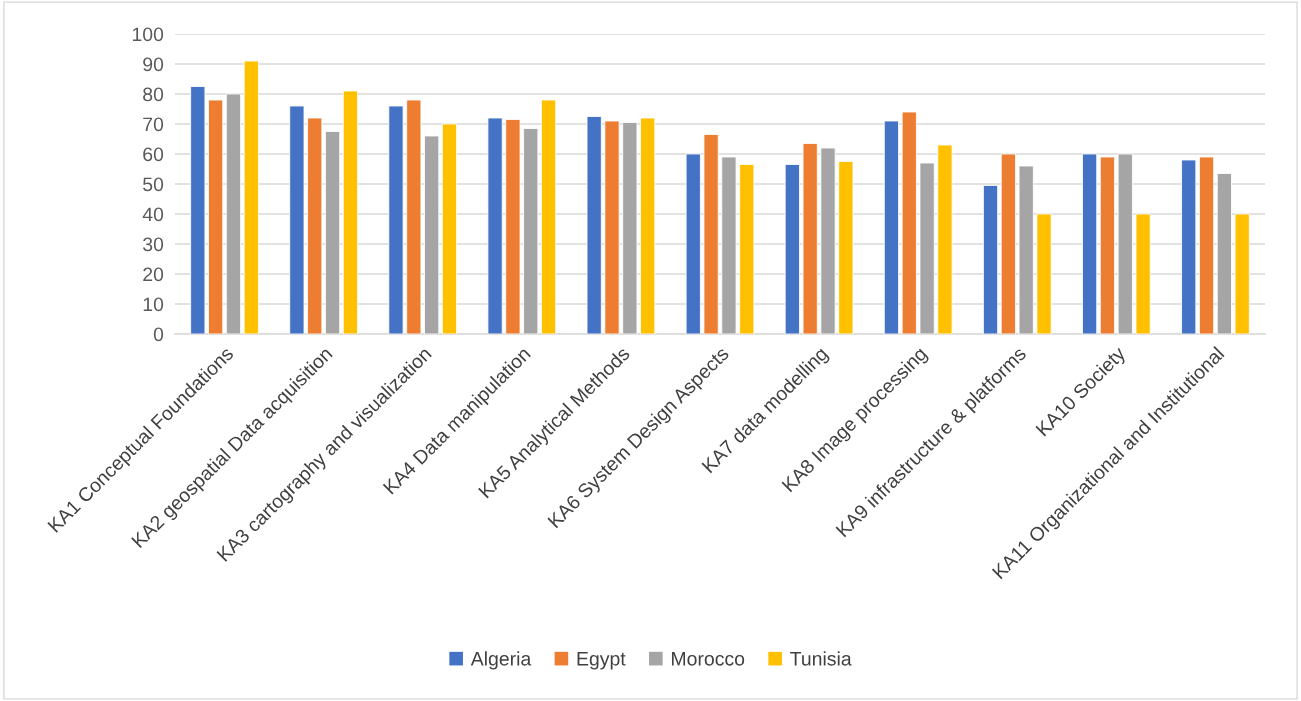 The height and width of the screenshot is (701, 1301). Describe the element at coordinates (153, 154) in the screenshot. I see `y-tick-label: 60` at that location.